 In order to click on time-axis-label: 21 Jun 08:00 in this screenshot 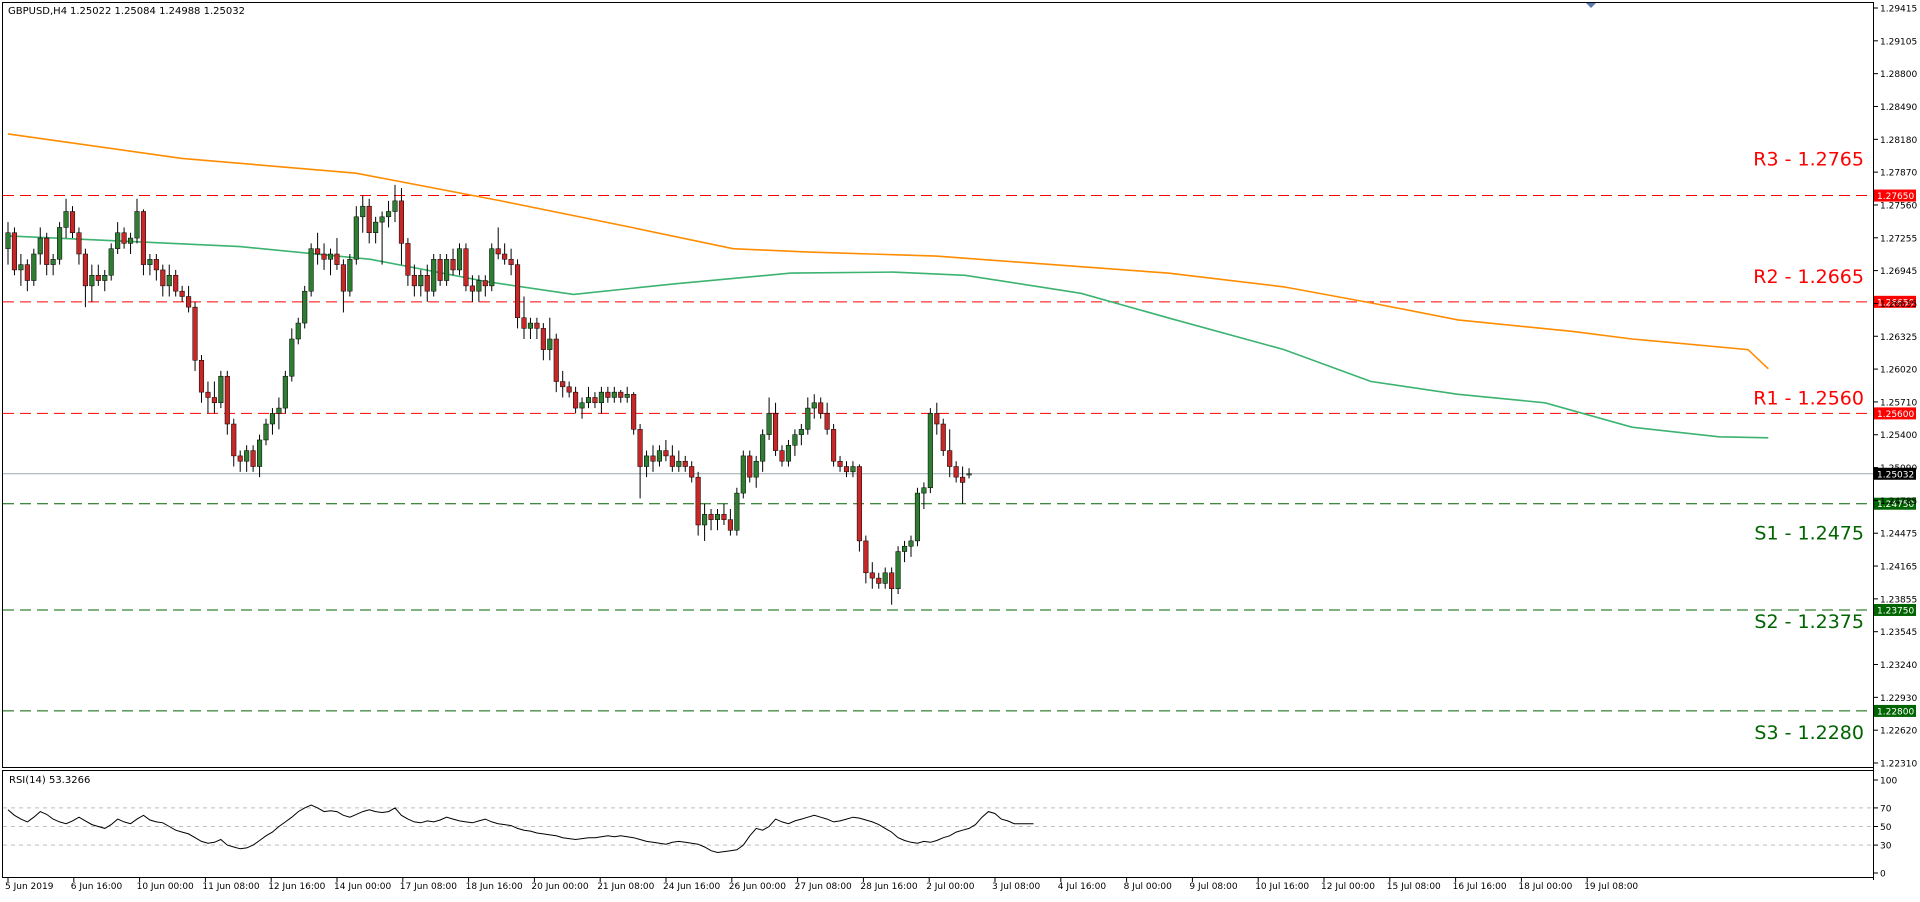, I will do `click(625, 887)`.